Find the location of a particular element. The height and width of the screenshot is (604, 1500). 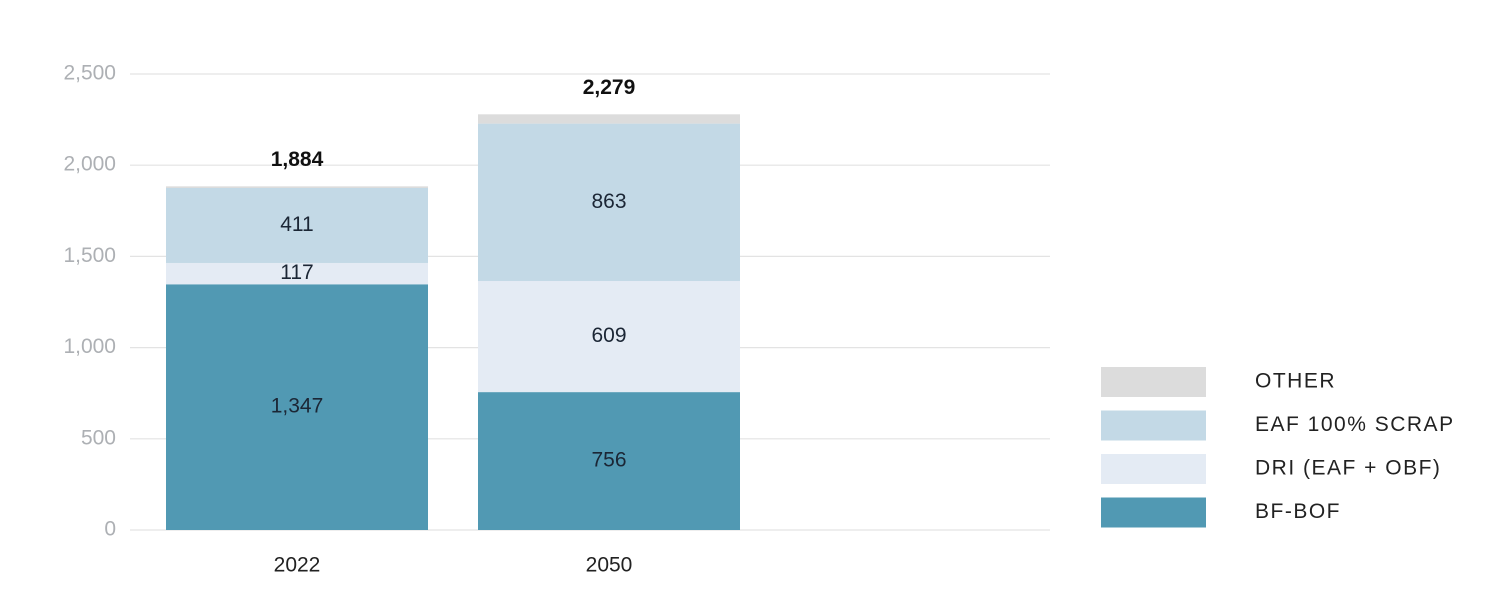

total-label: 1,884 is located at coordinates (297, 159).